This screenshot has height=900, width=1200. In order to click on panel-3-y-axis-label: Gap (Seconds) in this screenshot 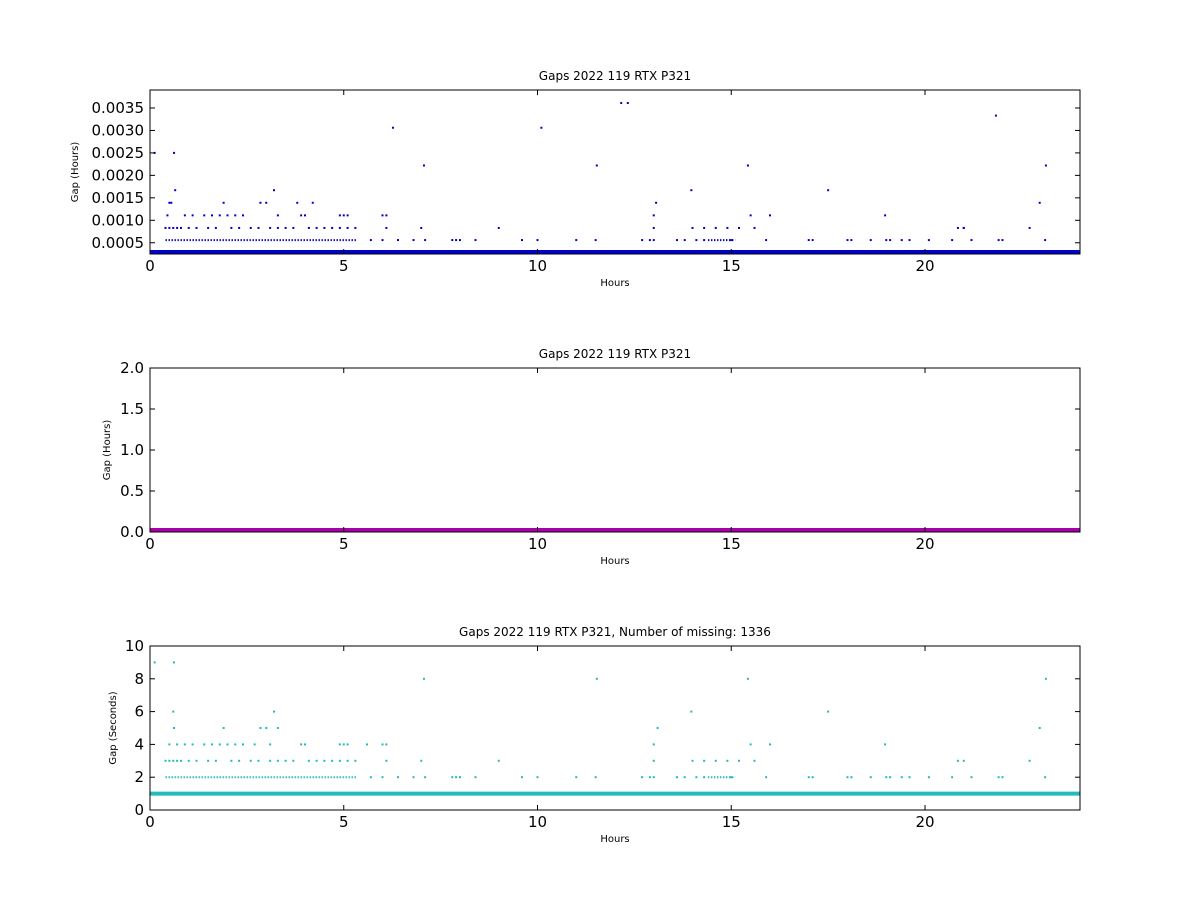, I will do `click(113, 727)`.